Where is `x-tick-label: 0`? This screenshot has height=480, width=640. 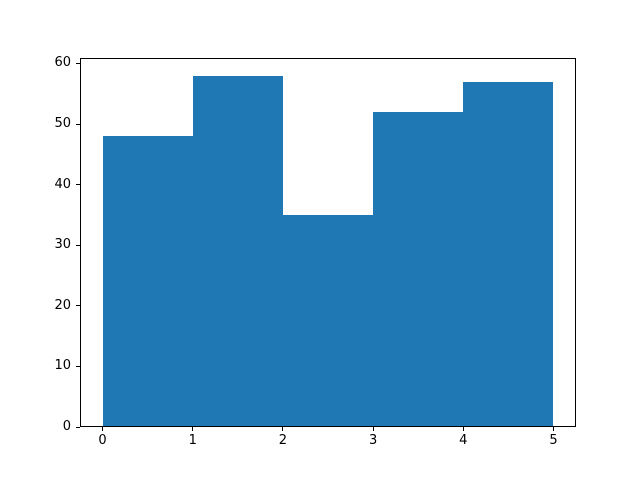 x-tick-label: 0 is located at coordinates (102, 440).